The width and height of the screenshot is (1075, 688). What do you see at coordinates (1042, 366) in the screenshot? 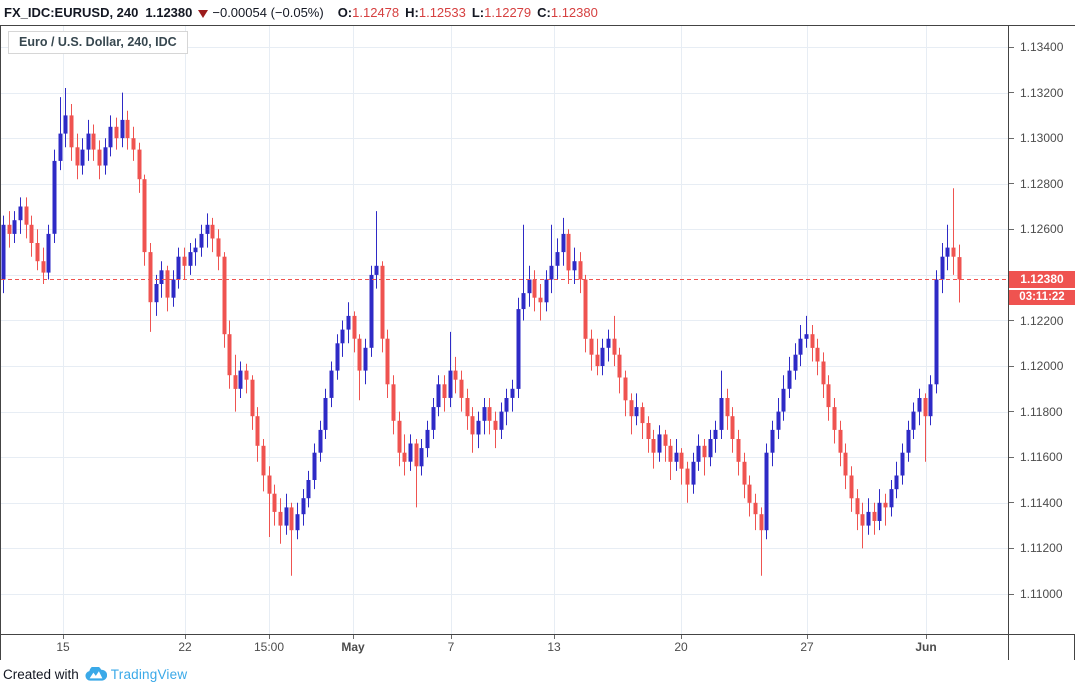
I see `price-axis-label: 1.12000` at bounding box center [1042, 366].